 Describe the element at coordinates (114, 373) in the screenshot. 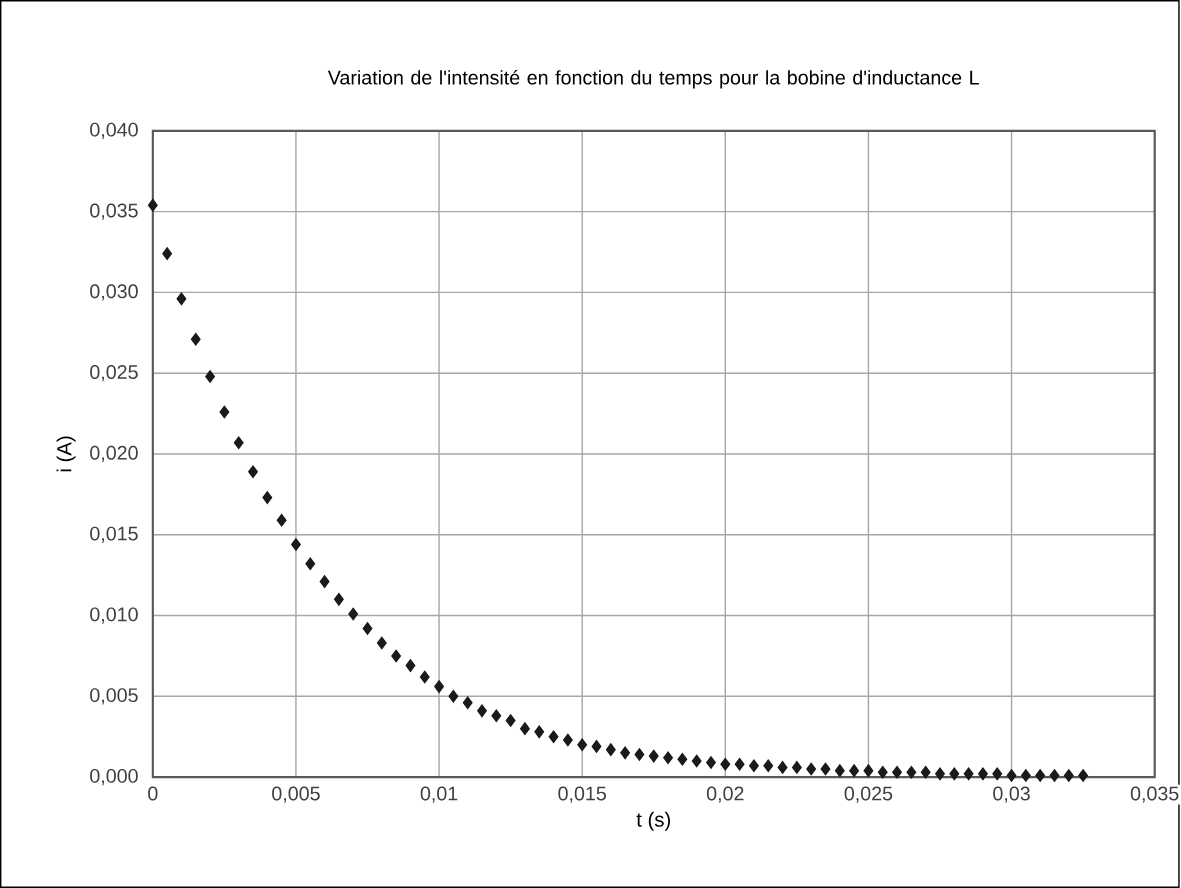

I see `y-tick-label: 0,025` at that location.